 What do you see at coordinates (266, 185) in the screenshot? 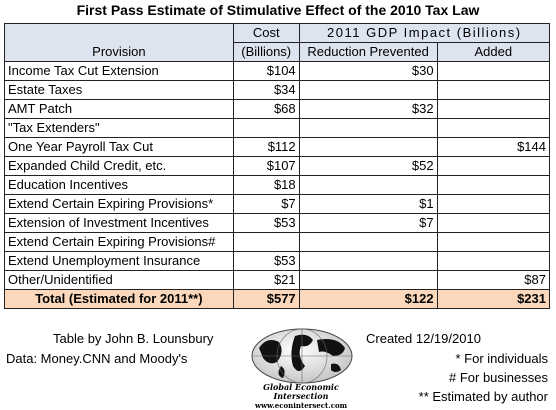
I see `cost-cell: $18` at bounding box center [266, 185].